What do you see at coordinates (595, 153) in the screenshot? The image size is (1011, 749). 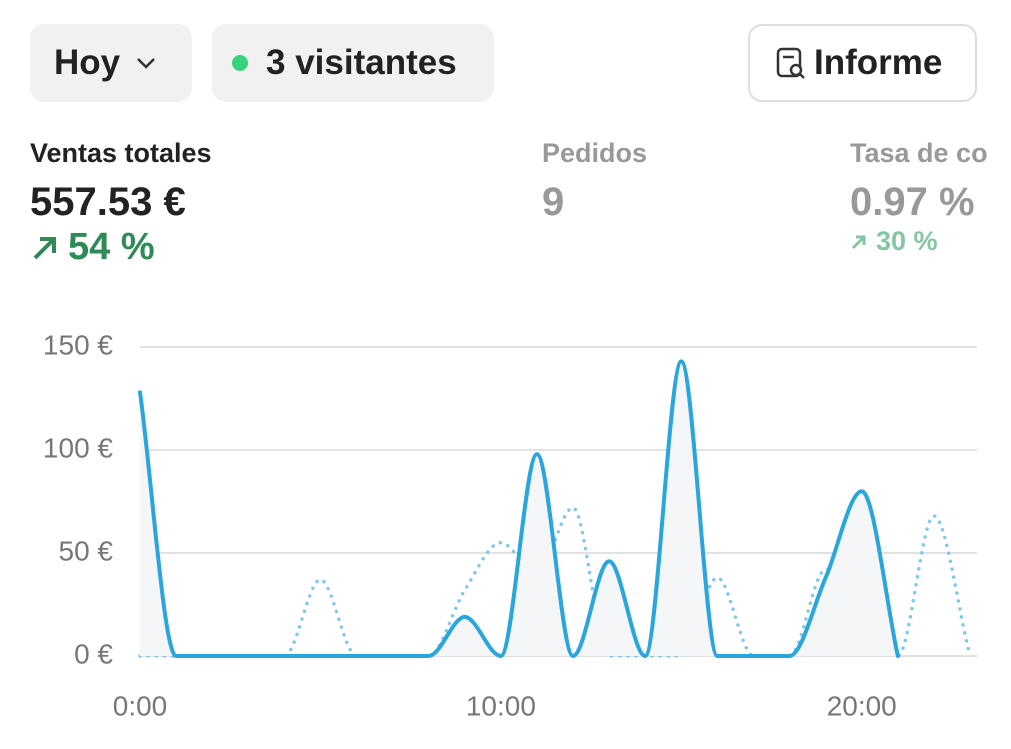 I see `metric-label: Pedidos` at bounding box center [595, 153].